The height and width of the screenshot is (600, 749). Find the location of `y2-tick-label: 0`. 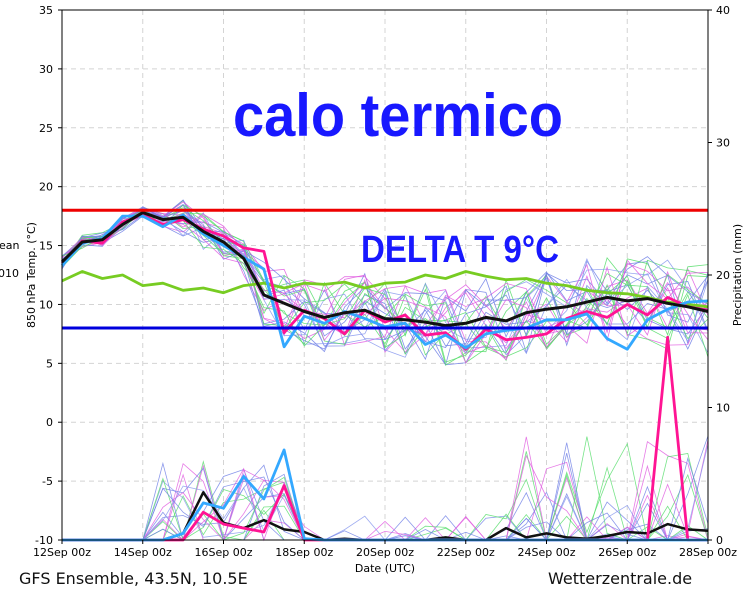

y2-tick-label: 0 is located at coordinates (719, 540).